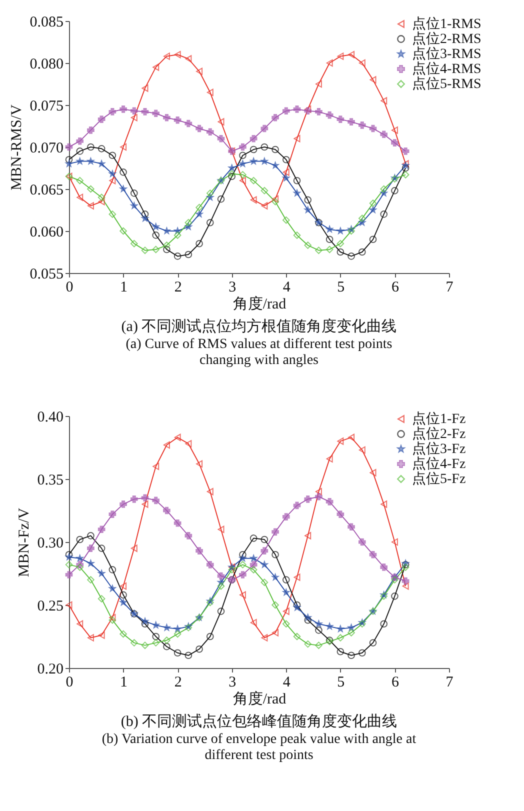  What do you see at coordinates (447, 69) in the screenshot?
I see `legend-label: 点位4-RMS` at bounding box center [447, 69].